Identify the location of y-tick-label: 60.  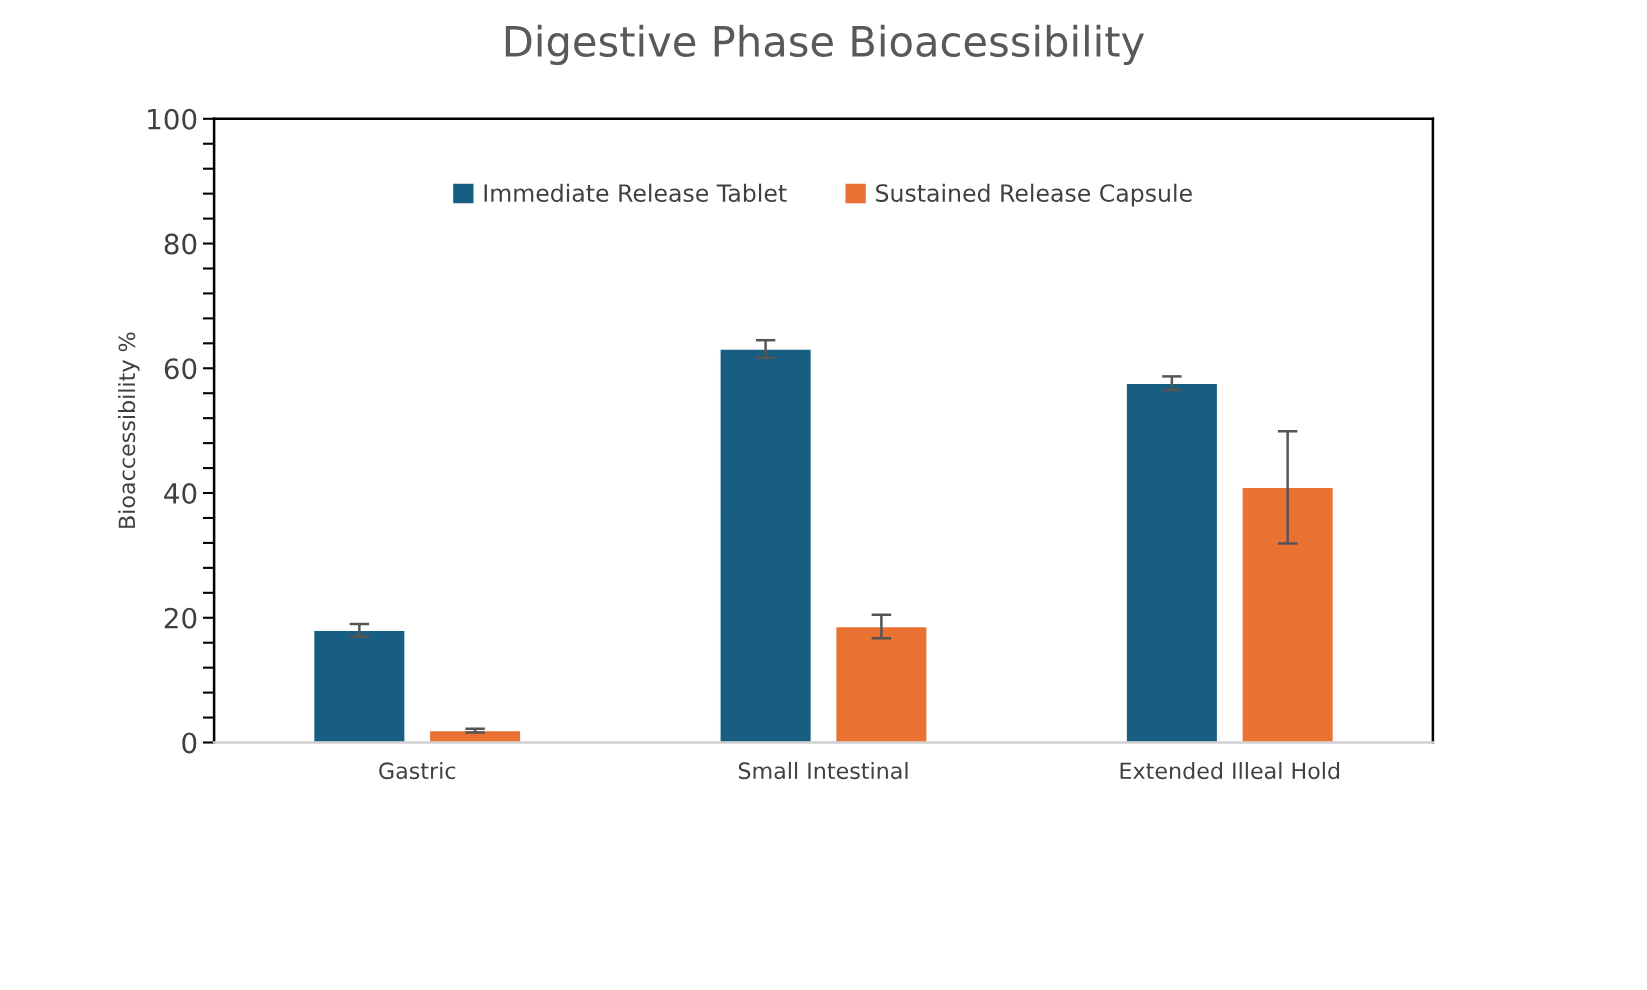
(180, 369).